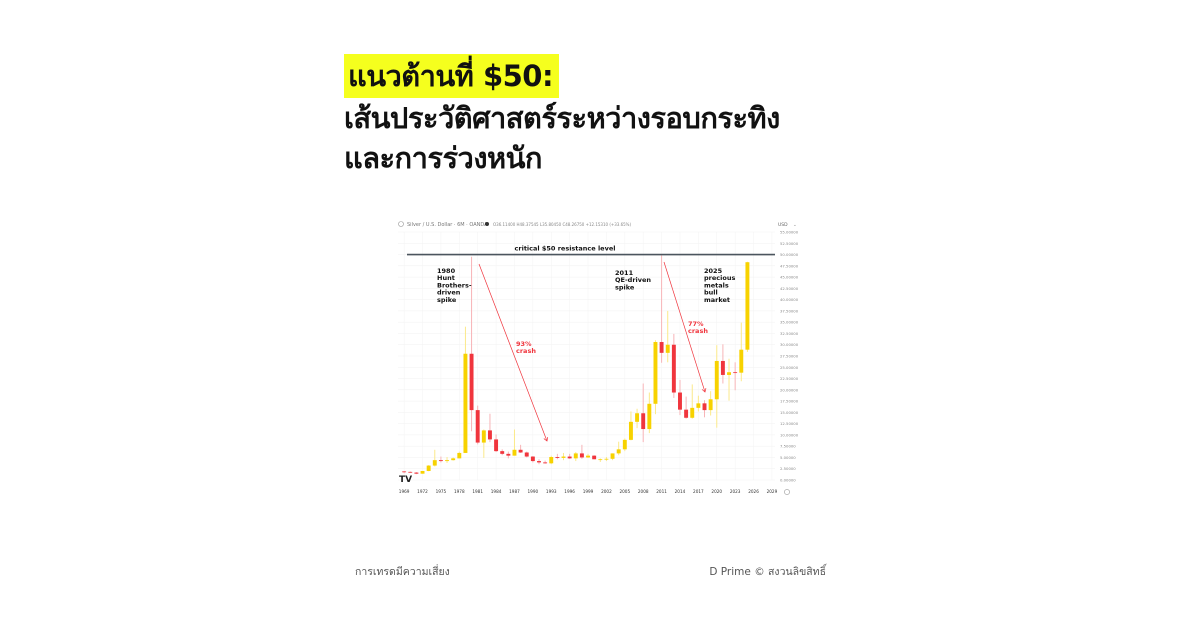 Image resolution: width=1200 pixels, height=628 pixels. What do you see at coordinates (514, 491) in the screenshot?
I see `x-tick-label: 1987` at bounding box center [514, 491].